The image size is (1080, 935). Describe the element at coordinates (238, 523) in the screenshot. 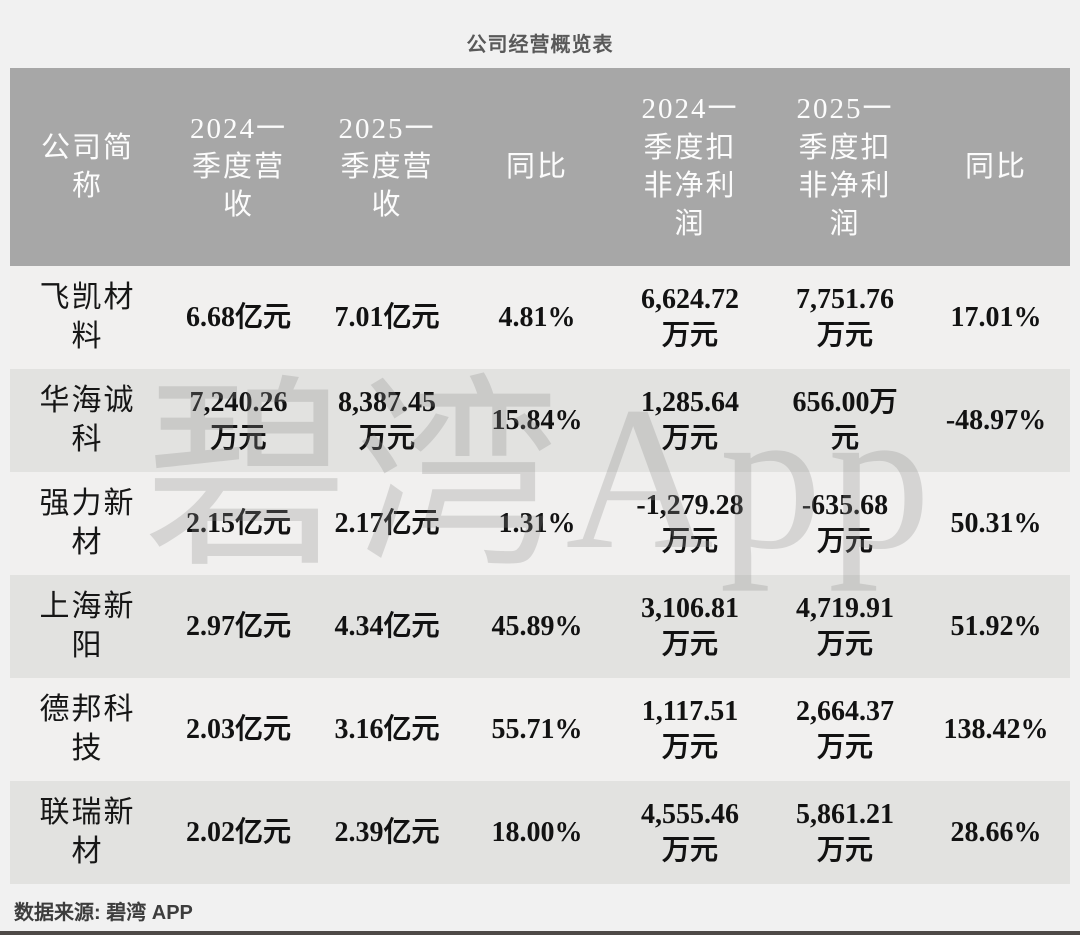

I see `revenue-2024-cell: 2.15亿元` at that location.